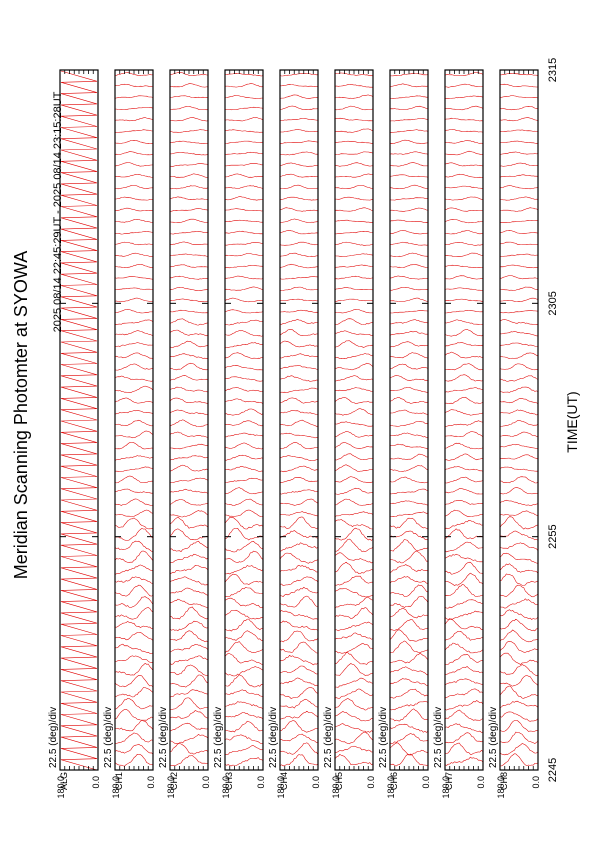  What do you see at coordinates (79, 420) in the screenshot?
I see `trace-group` at bounding box center [79, 420].